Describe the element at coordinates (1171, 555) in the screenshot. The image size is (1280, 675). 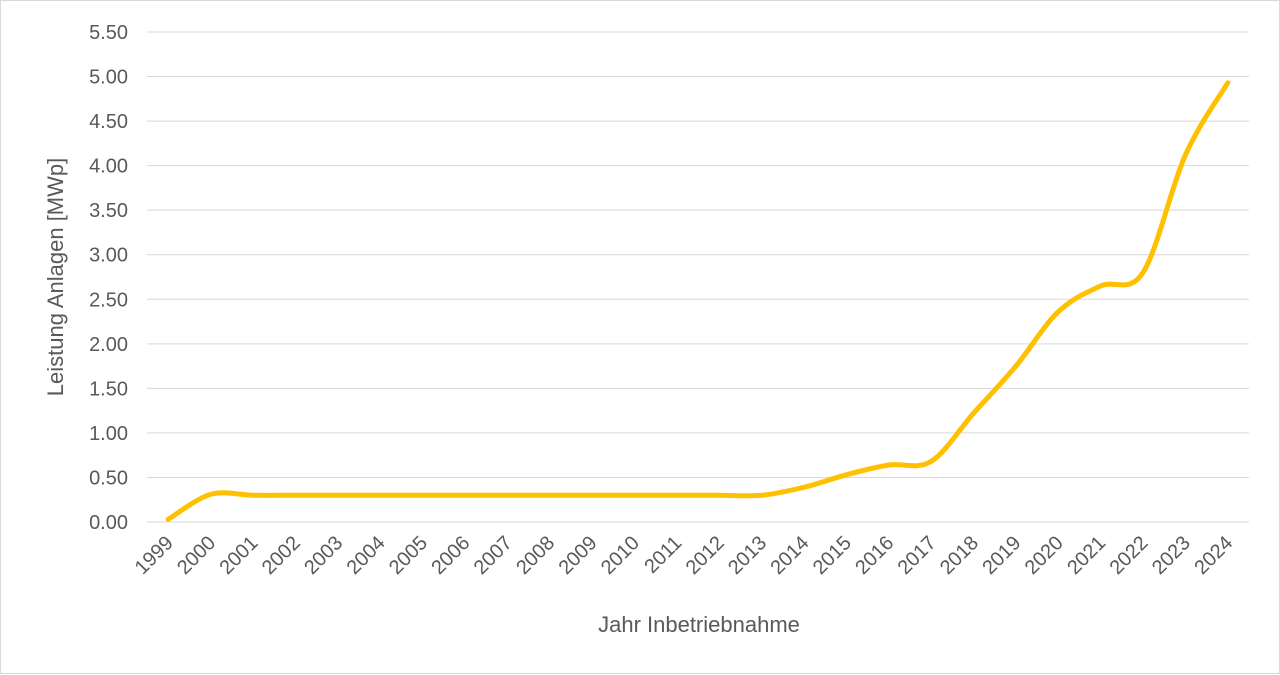
I see `x-tick-label: 2023` at that location.